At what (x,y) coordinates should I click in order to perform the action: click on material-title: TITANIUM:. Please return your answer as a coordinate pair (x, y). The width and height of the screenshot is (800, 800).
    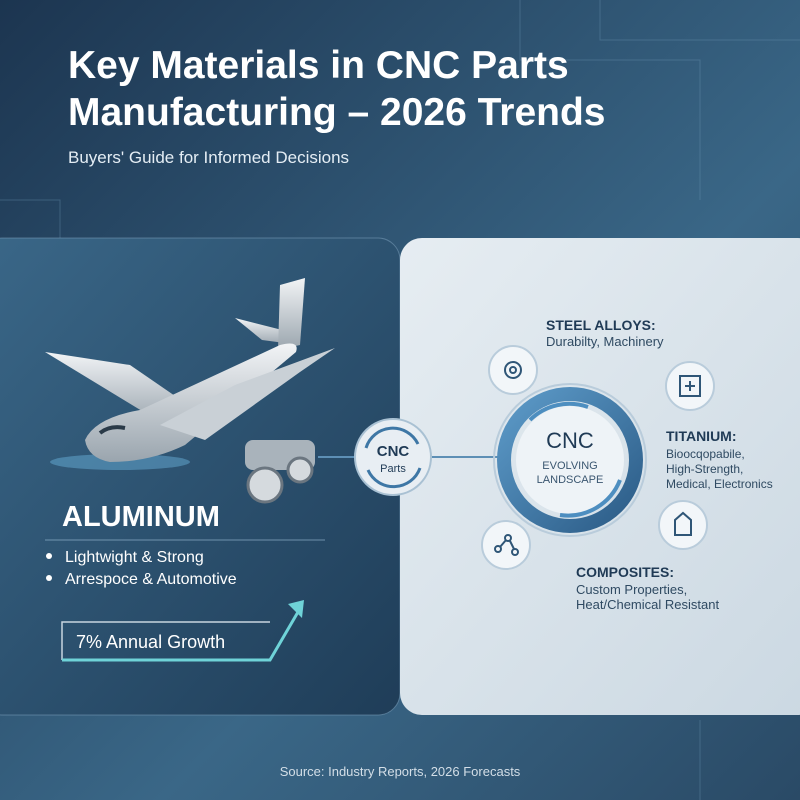
    Looking at the image, I should click on (701, 436).